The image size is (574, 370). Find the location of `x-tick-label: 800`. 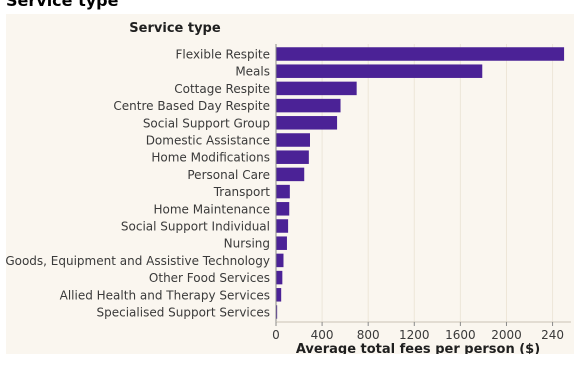

x-tick-label: 800 is located at coordinates (368, 335).